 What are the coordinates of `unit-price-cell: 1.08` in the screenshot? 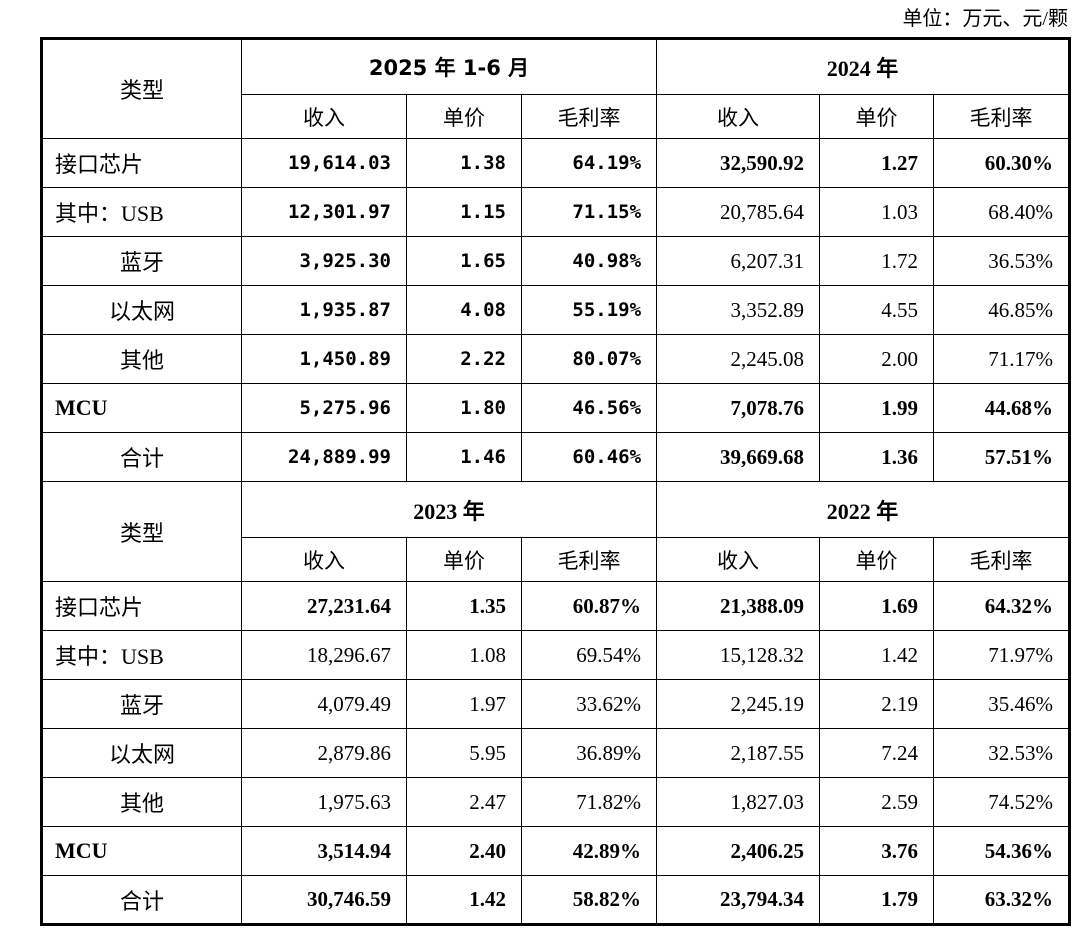 It's located at (464, 655).